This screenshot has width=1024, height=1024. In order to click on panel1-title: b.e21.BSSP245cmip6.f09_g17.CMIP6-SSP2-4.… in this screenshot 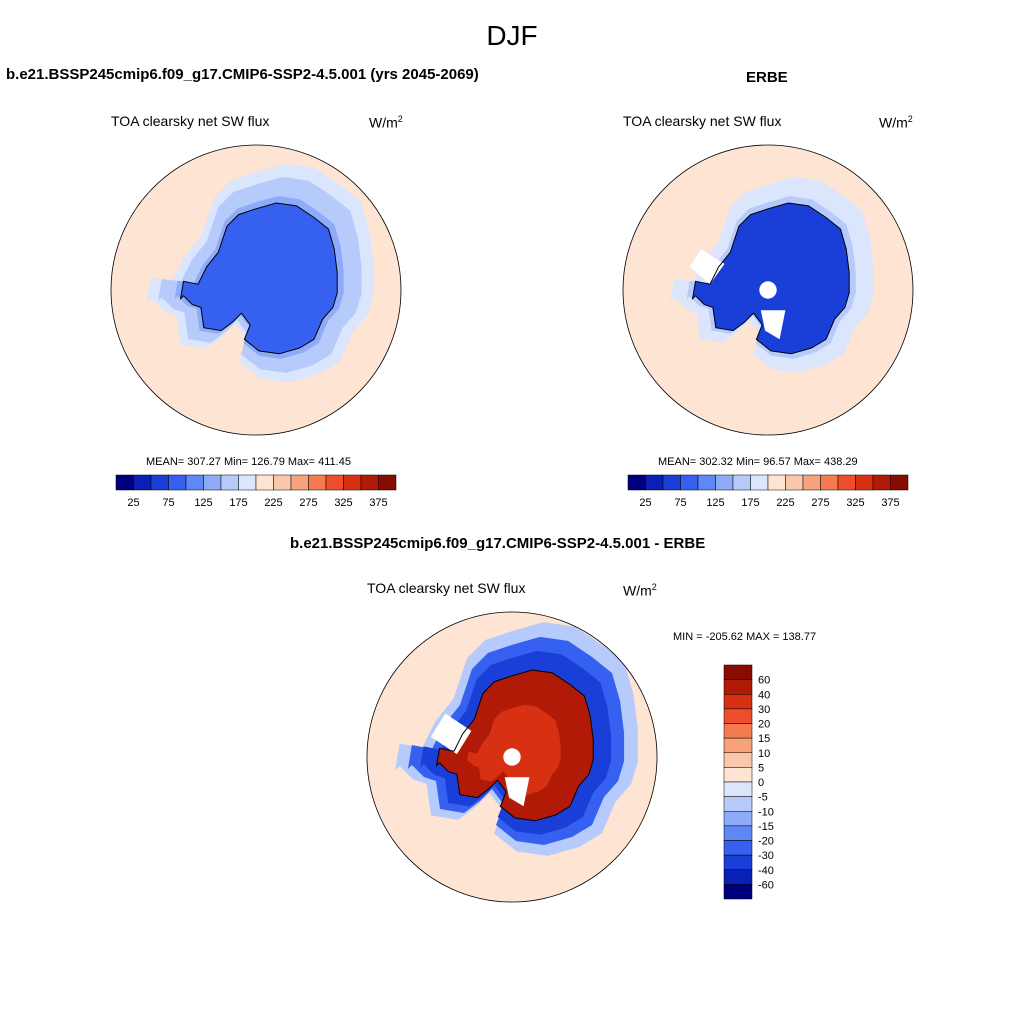, I will do `click(242, 74)`.